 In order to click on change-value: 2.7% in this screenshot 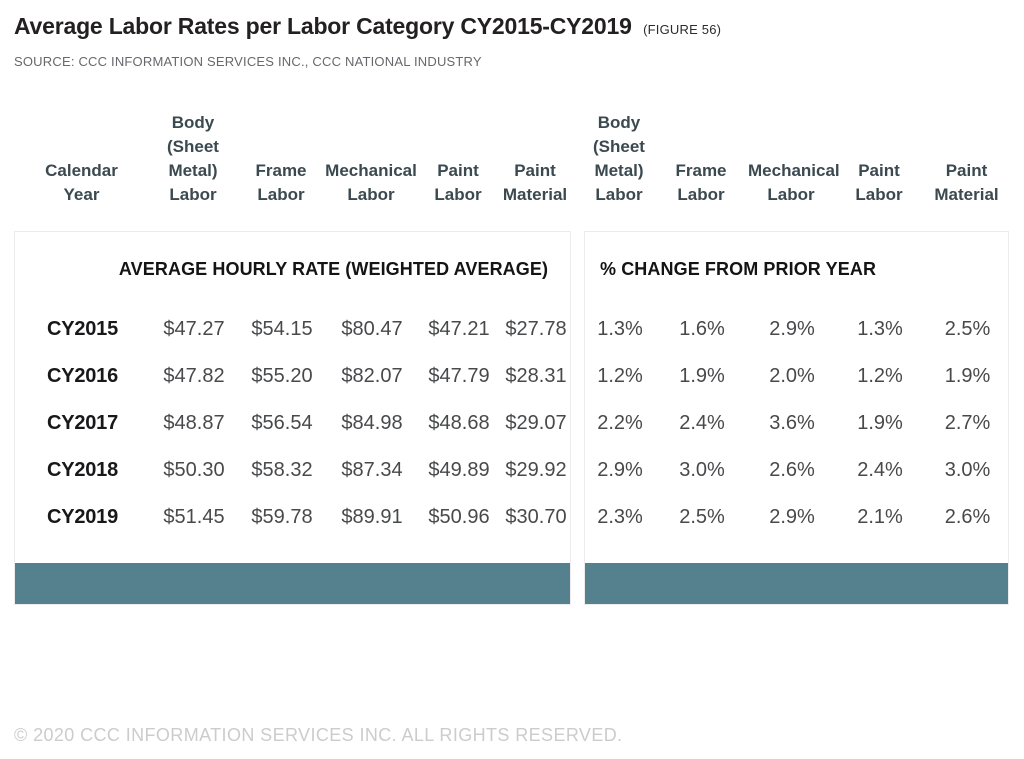, I will do `click(967, 423)`.